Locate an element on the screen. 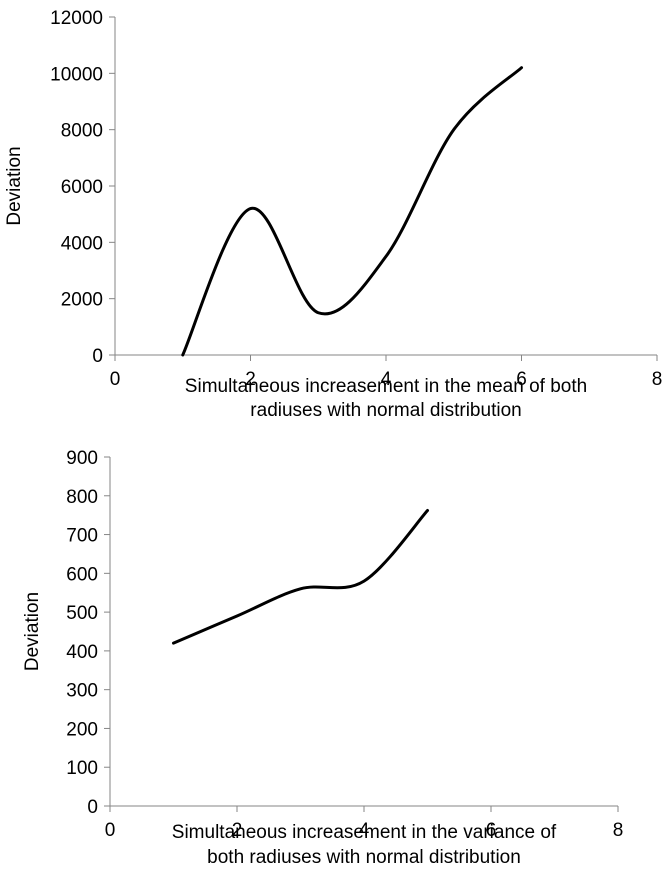 The width and height of the screenshot is (663, 893). y-tick-label: 6000 is located at coordinates (82, 187).